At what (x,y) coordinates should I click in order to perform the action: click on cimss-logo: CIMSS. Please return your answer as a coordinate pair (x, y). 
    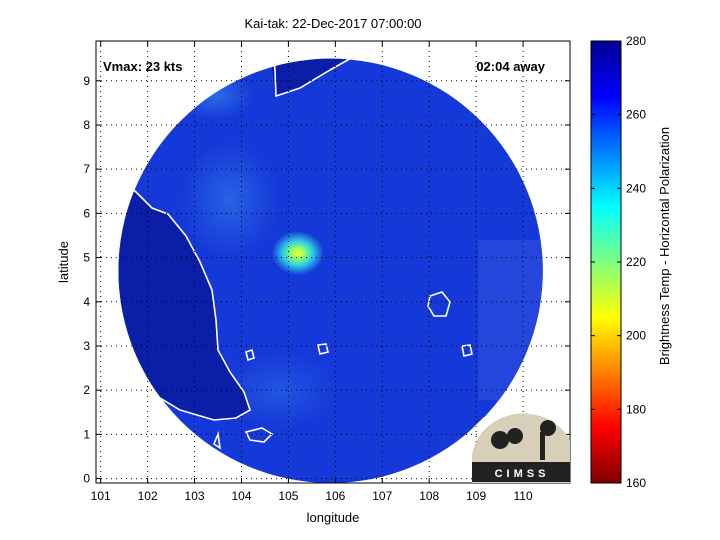
    Looking at the image, I should click on (521, 448).